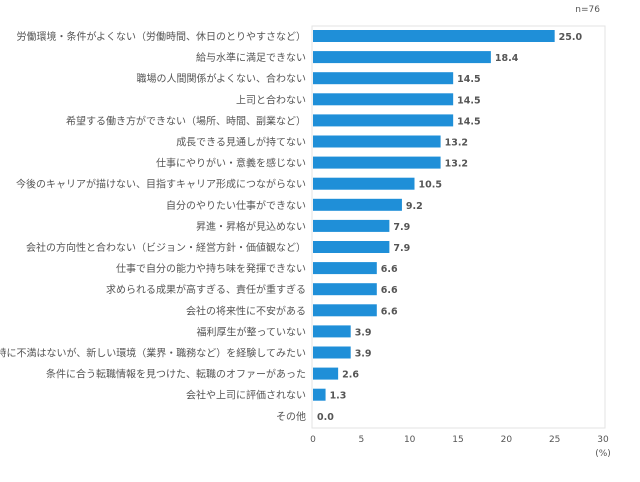 The image size is (640, 482). Describe the element at coordinates (222, 78) in the screenshot. I see `category-label: 職場の人間関係がよくない、合わない` at that location.